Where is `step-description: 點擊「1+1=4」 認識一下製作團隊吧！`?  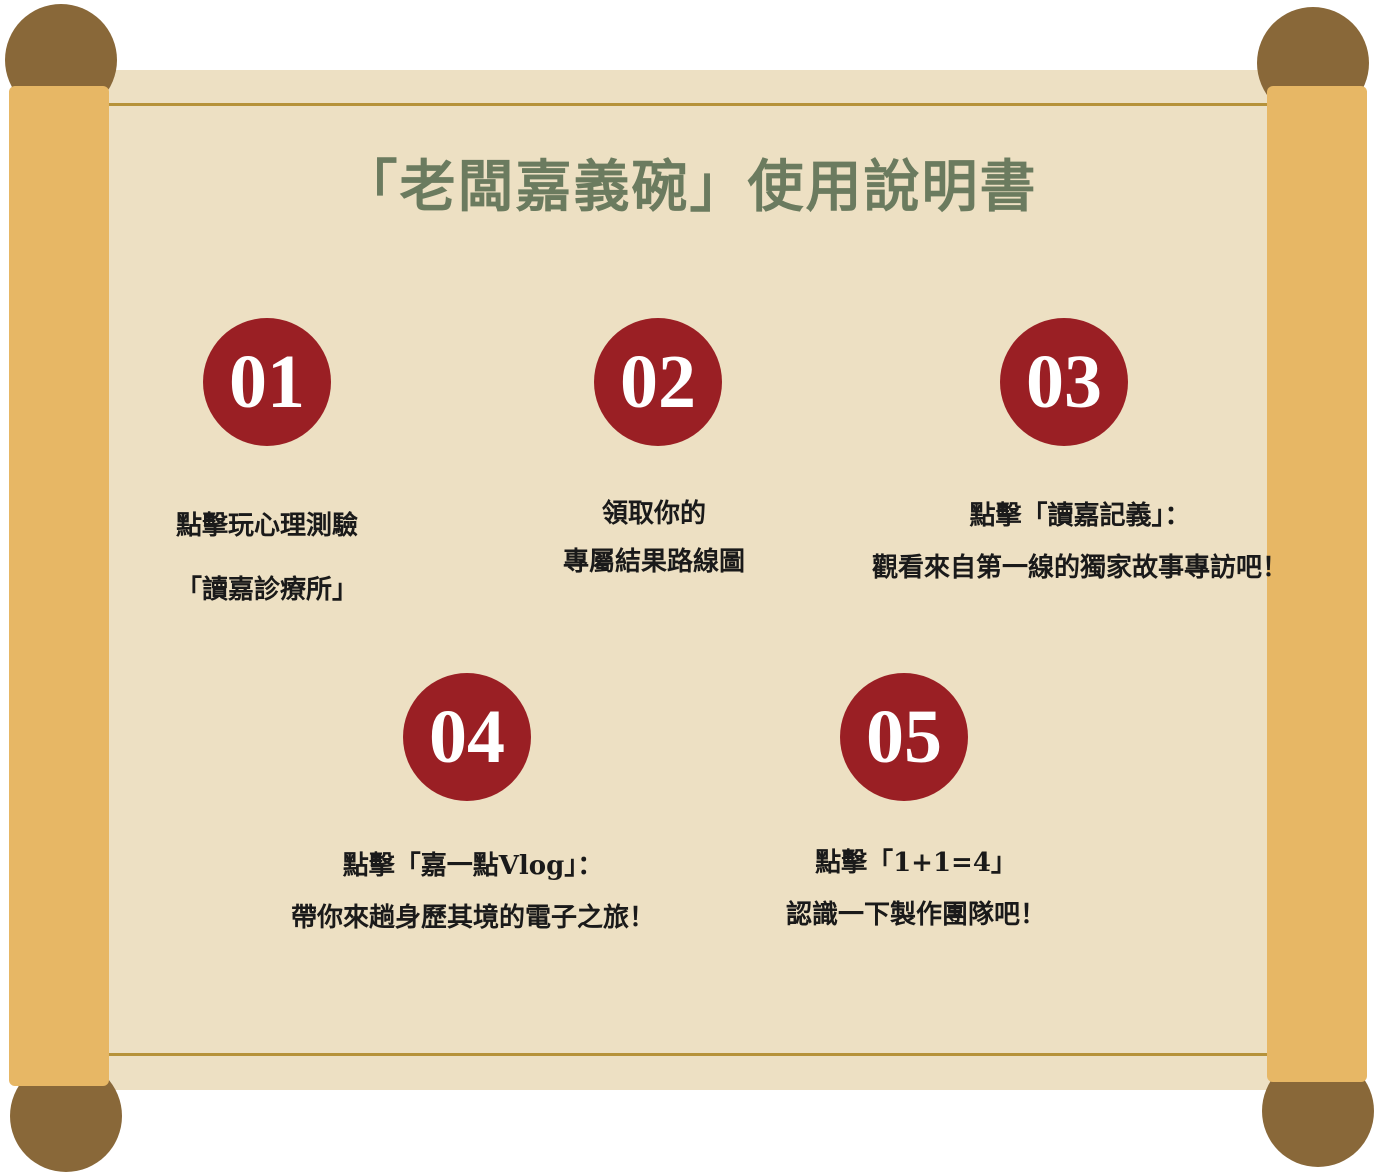 step-description: 點擊「1+1=4」 認識一下製作團隊吧！ is located at coordinates (916, 889).